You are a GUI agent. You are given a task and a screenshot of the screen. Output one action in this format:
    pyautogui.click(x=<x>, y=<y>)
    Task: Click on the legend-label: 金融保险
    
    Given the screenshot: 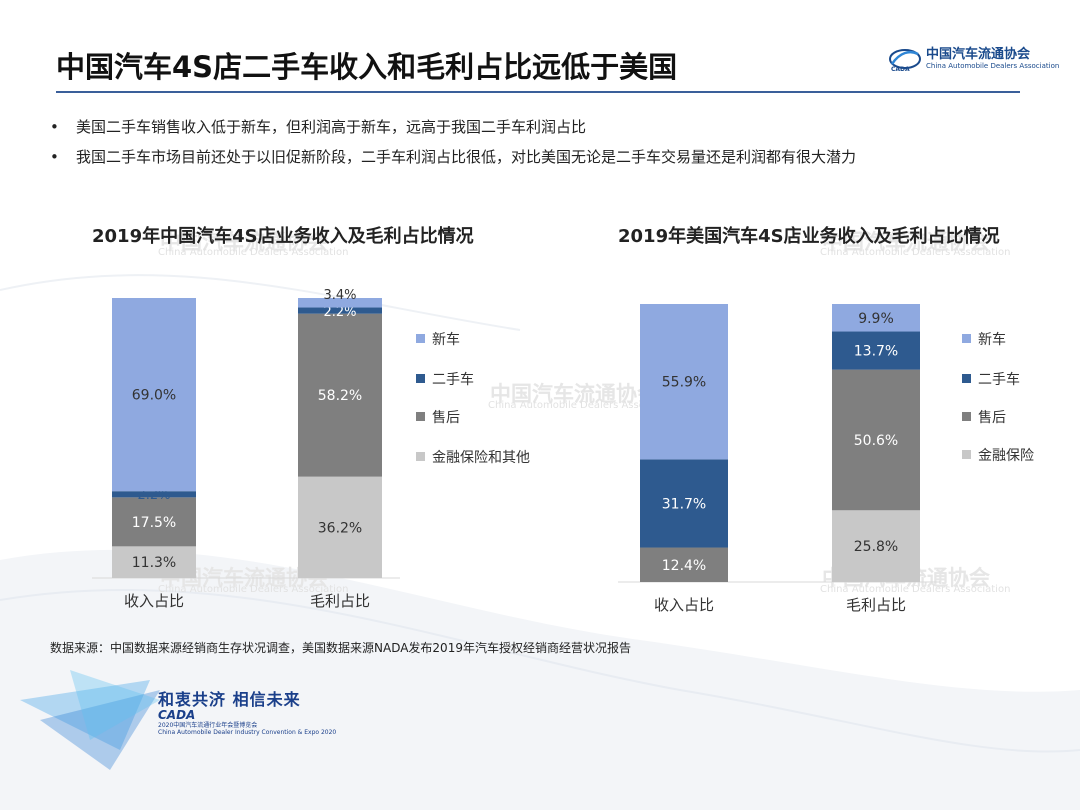 What is the action you would take?
    pyautogui.click(x=1006, y=456)
    